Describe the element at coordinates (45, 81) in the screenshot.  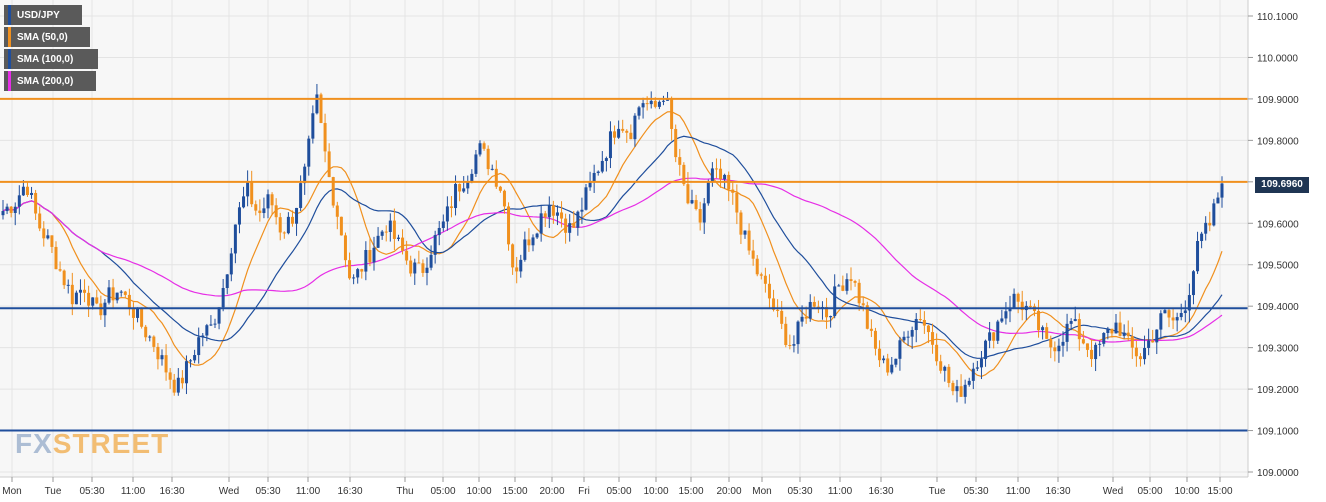
I see `legend-label-sma200: SMA (200,0)` at that location.